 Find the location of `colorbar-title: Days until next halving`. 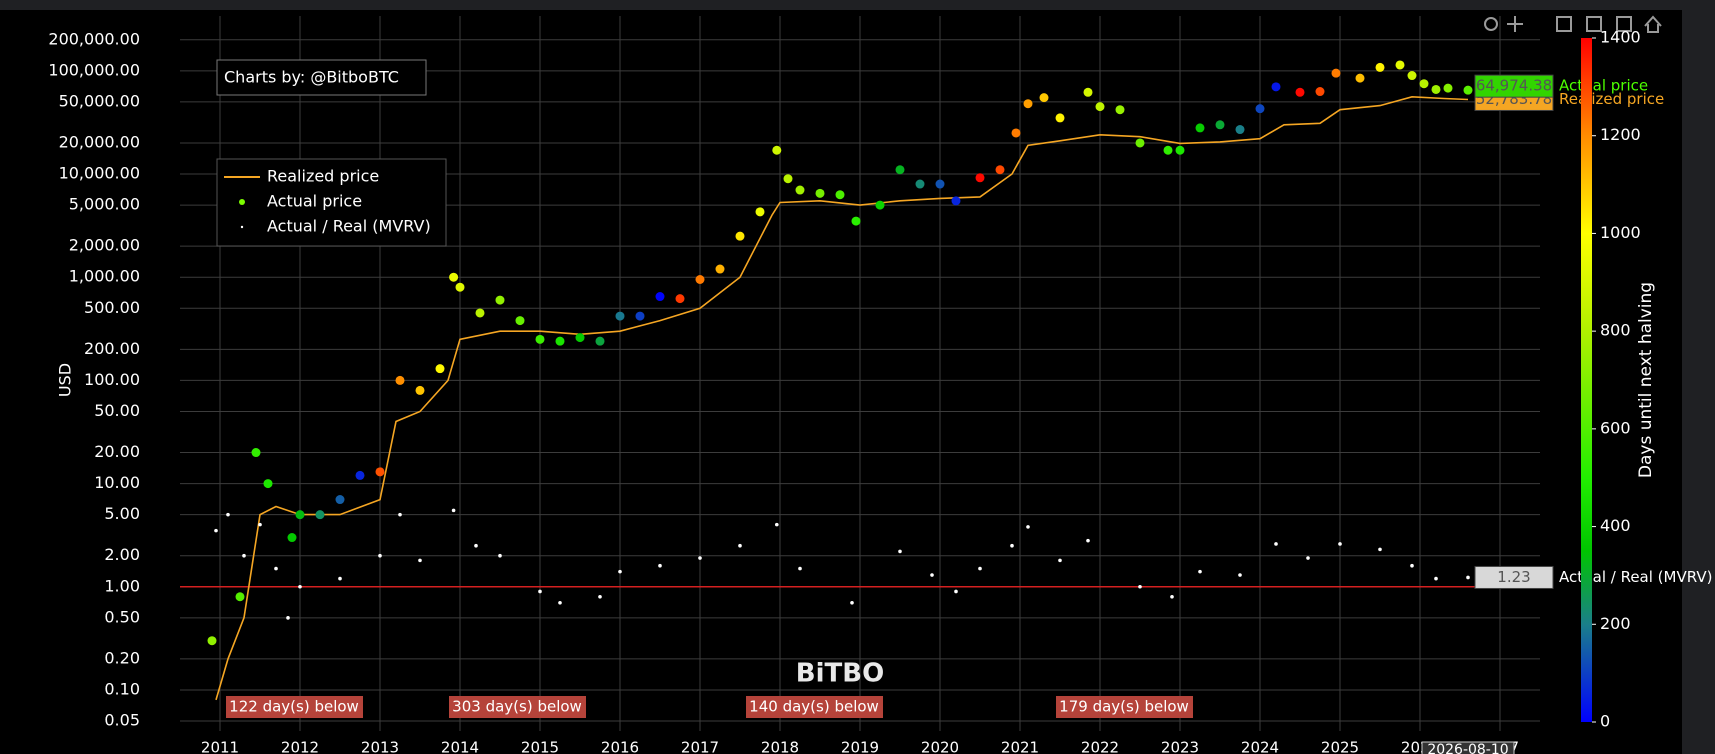

colorbar-title: Days until next halving is located at coordinates (1646, 380).